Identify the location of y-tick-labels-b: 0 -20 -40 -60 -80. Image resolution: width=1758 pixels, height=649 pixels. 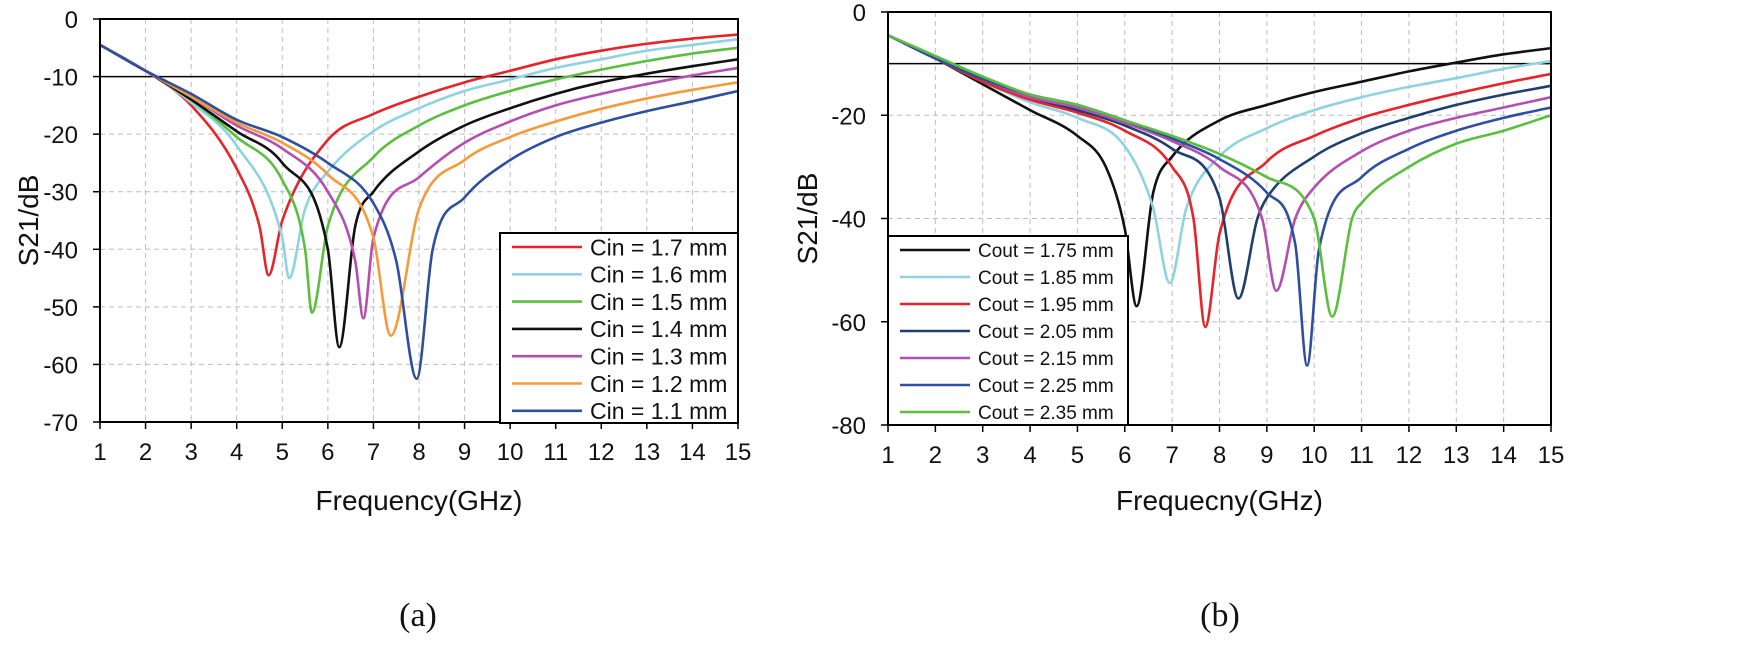
(859, 220).